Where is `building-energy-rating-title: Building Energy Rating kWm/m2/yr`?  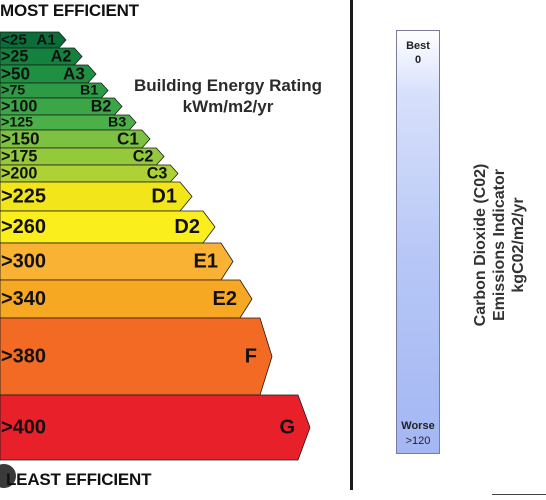
building-energy-rating-title: Building Energy Rating kWm/m2/yr is located at coordinates (228, 96).